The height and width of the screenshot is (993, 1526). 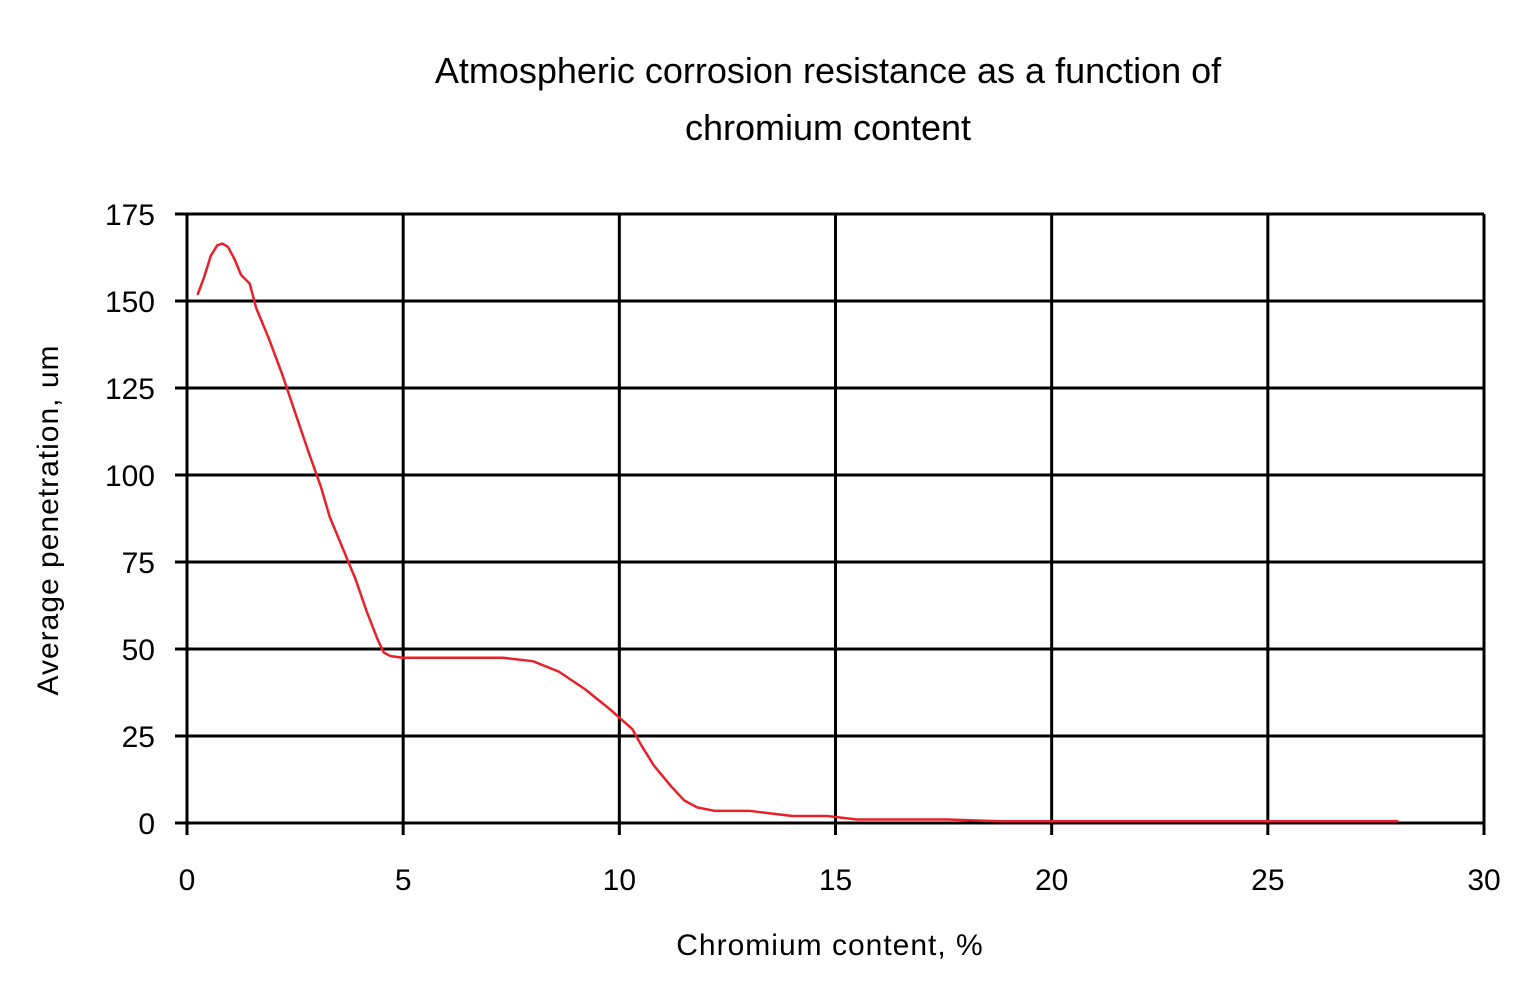 What do you see at coordinates (835, 880) in the screenshot?
I see `x-tick-label: 15` at bounding box center [835, 880].